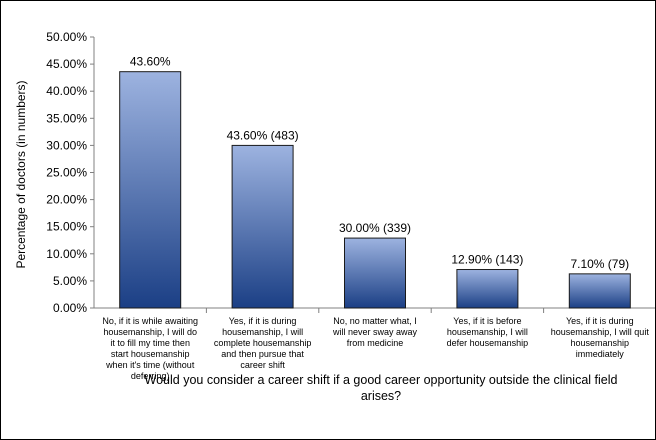 The width and height of the screenshot is (656, 440). I want to click on x-tick-label: housemanship, I will quit, so click(600, 332).